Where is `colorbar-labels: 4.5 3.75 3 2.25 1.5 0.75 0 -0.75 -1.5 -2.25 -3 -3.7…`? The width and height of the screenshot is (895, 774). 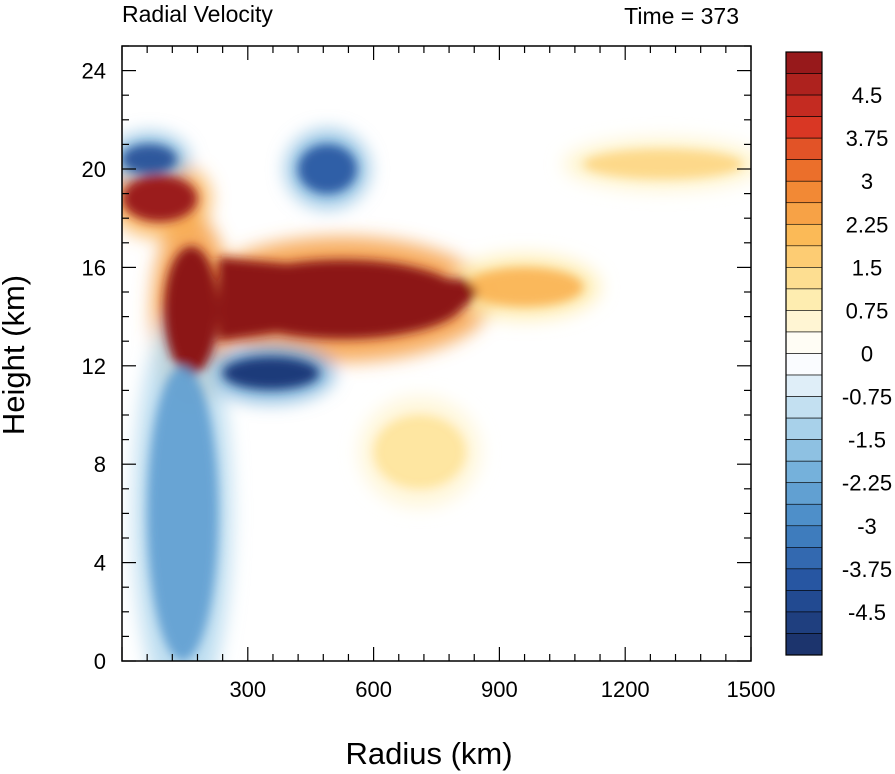
colorbar-labels: 4.5 3.75 3 2.25 1.5 0.75 0 -0.75 -1.5 -2.25 -3 -3.7… is located at coordinates (867, 354).